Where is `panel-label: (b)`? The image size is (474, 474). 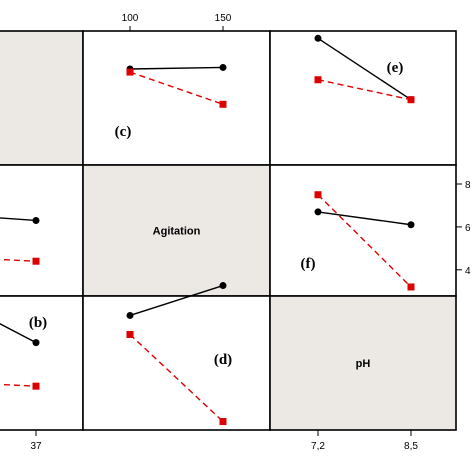 panel-label: (b) is located at coordinates (38, 323).